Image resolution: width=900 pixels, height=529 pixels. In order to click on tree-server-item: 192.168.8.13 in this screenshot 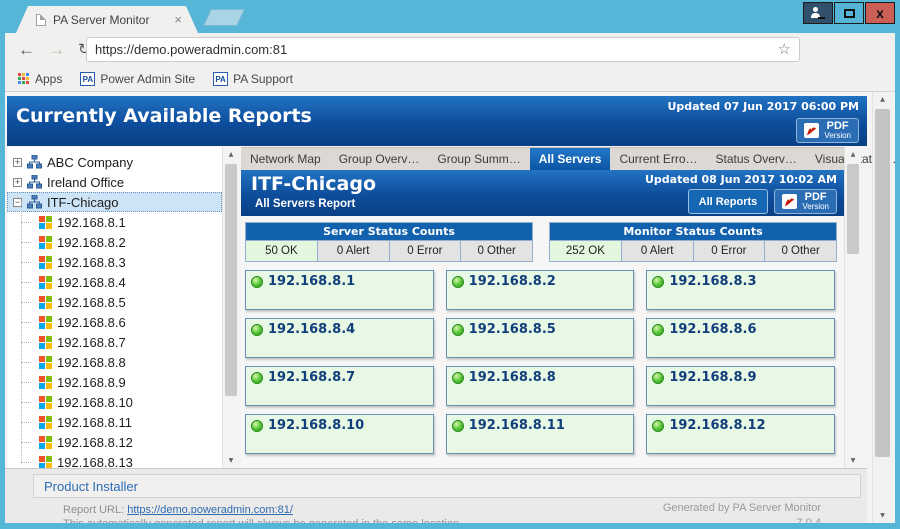, I will do `click(114, 455)`.